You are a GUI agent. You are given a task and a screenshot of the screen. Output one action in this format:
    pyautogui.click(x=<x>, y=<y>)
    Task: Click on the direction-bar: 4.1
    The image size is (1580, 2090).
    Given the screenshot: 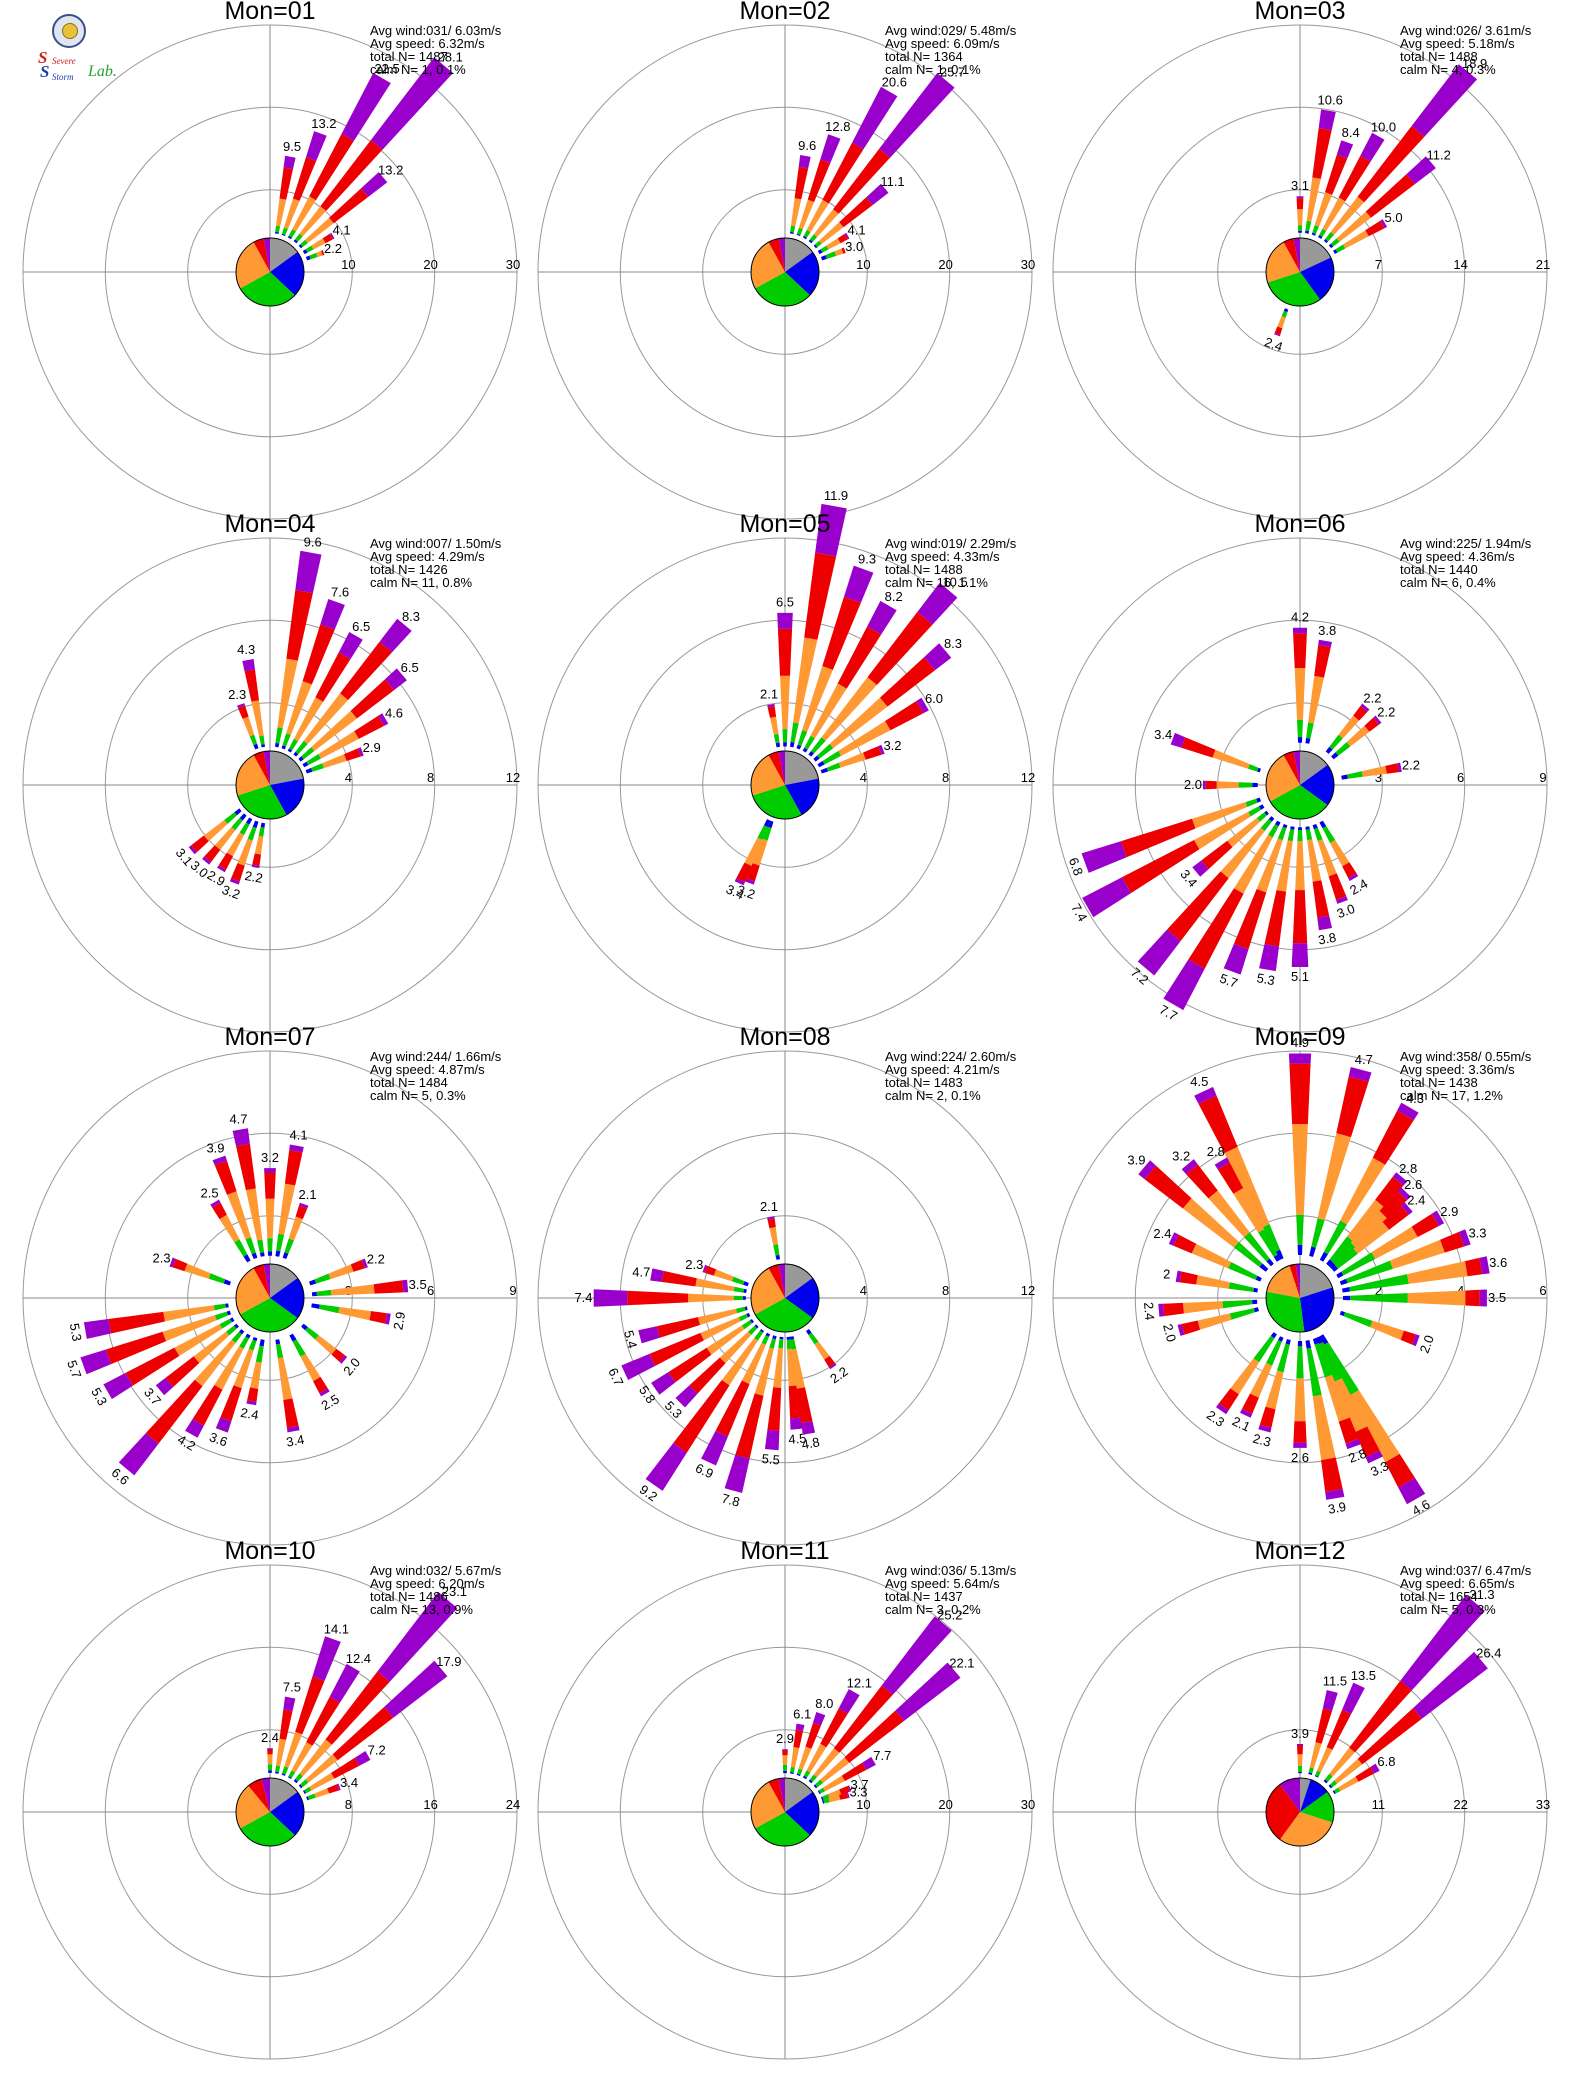 What is the action you would take?
    pyautogui.click(x=326, y=239)
    